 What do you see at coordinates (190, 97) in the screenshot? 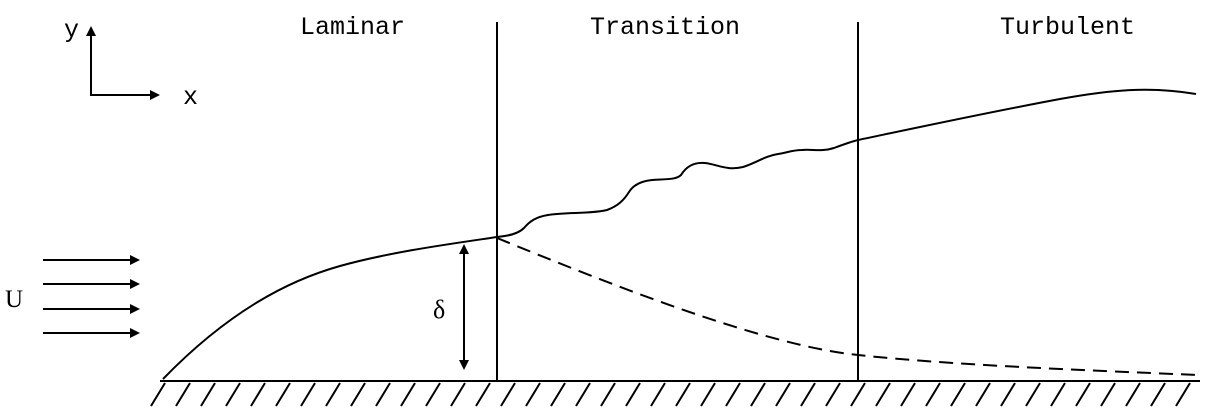
I see `x-axis-label: x` at bounding box center [190, 97].